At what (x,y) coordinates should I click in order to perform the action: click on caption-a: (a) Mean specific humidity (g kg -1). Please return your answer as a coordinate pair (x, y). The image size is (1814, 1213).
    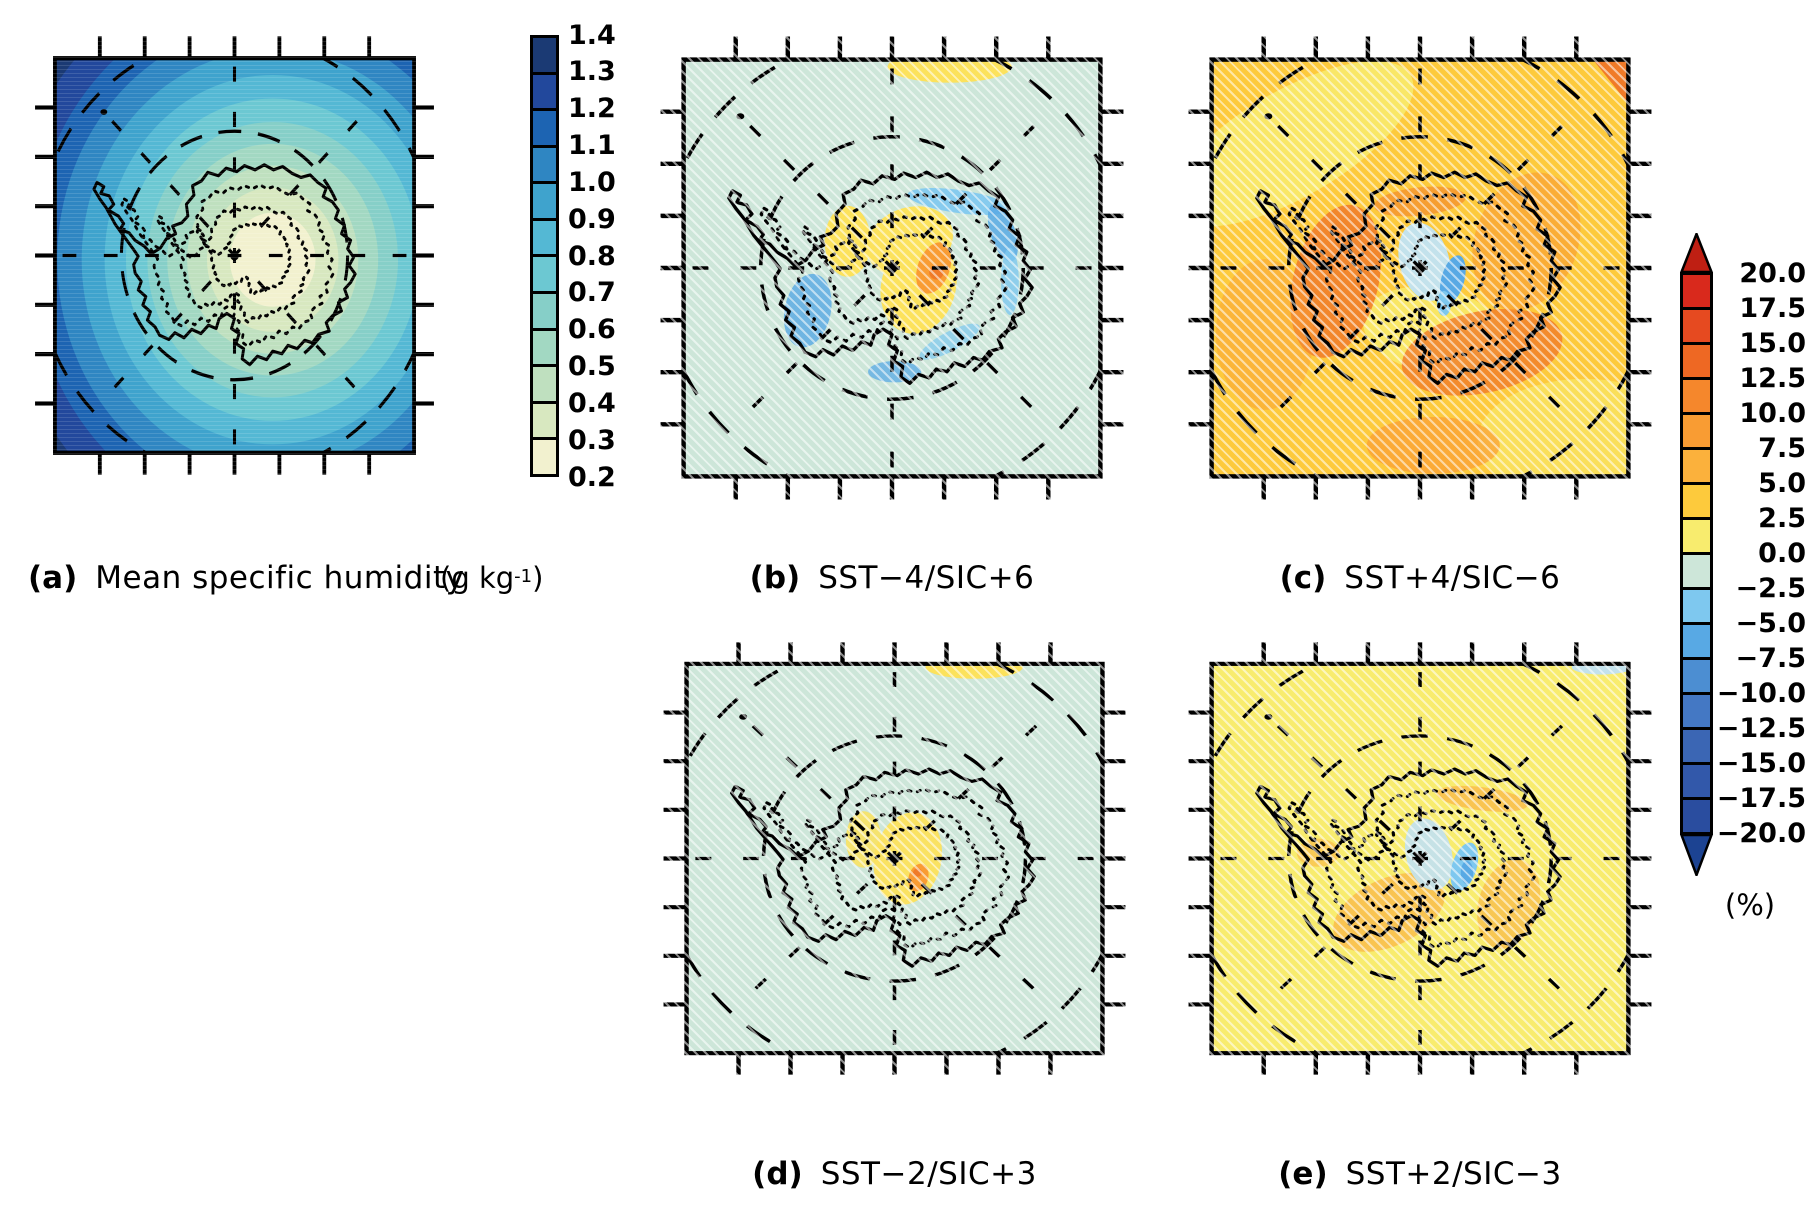
    Looking at the image, I should click on (328, 578).